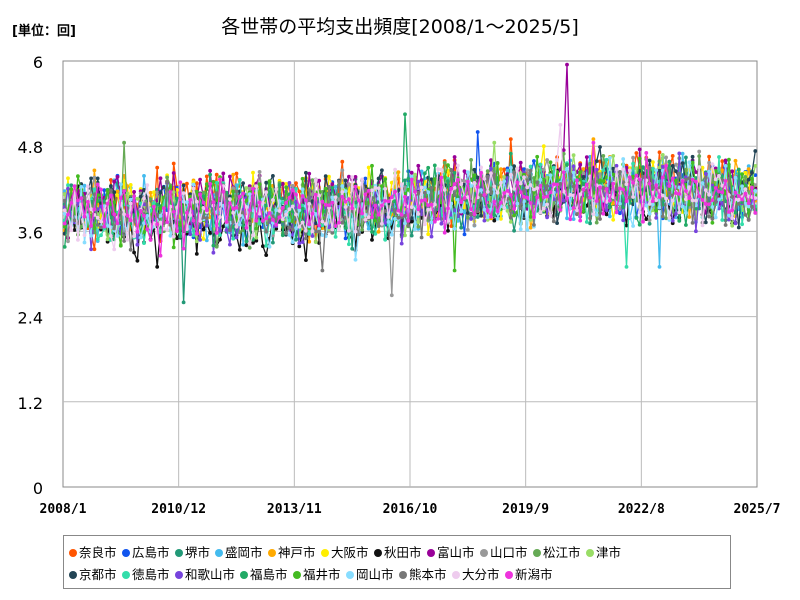  I want to click on legend-label: 津市, so click(609, 552).